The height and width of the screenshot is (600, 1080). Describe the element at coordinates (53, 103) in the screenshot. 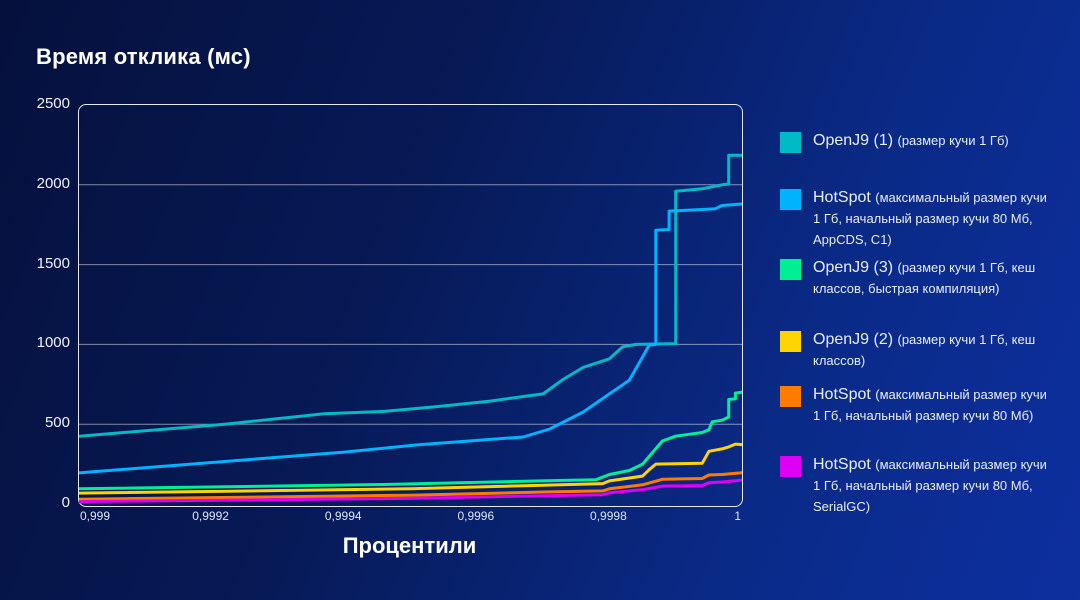

I see `y-axis-label-2500: 2500` at that location.